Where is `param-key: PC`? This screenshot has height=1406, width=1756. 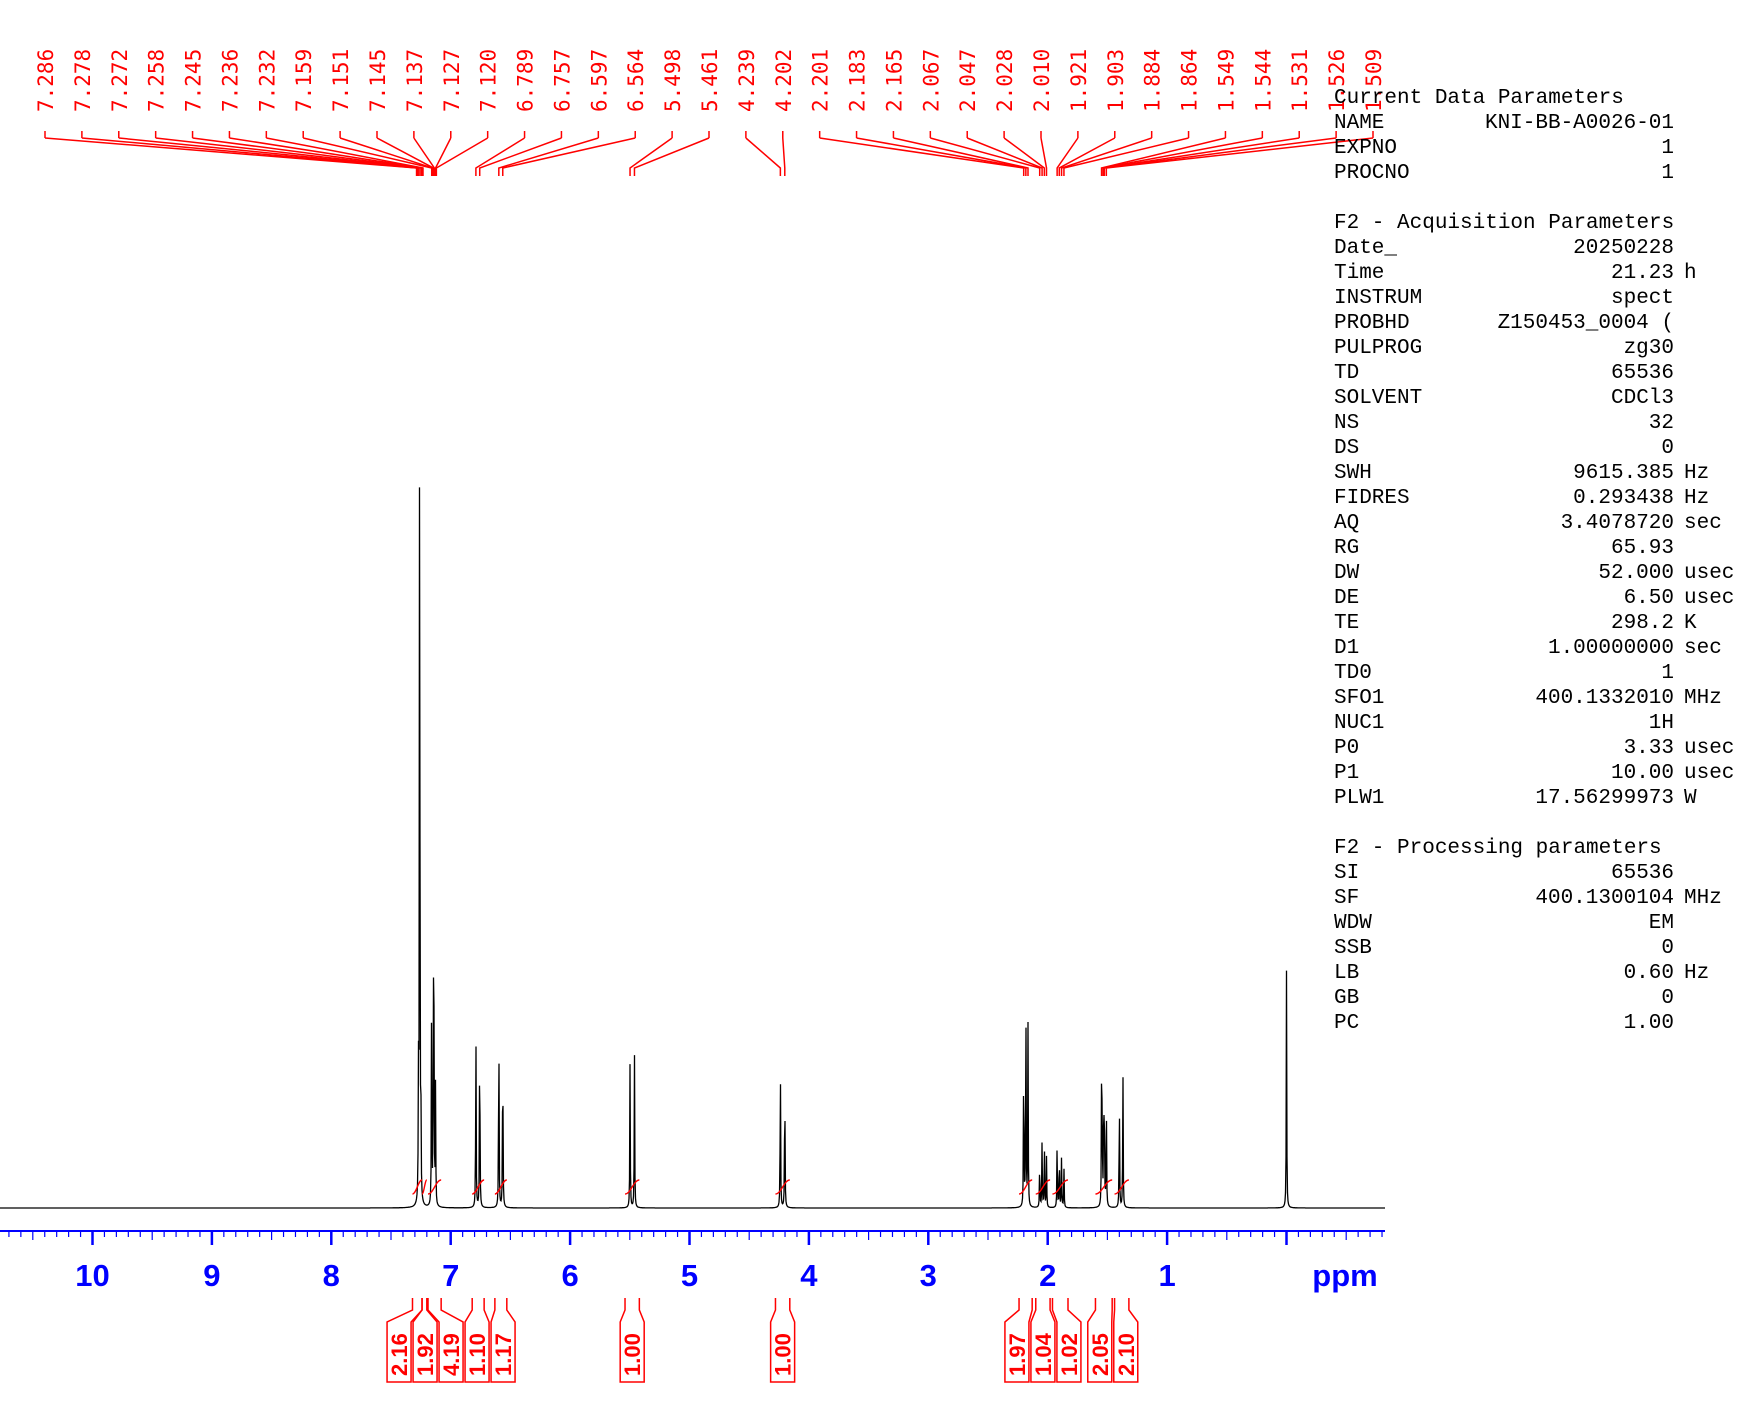
param-key: PC is located at coordinates (1347, 1023).